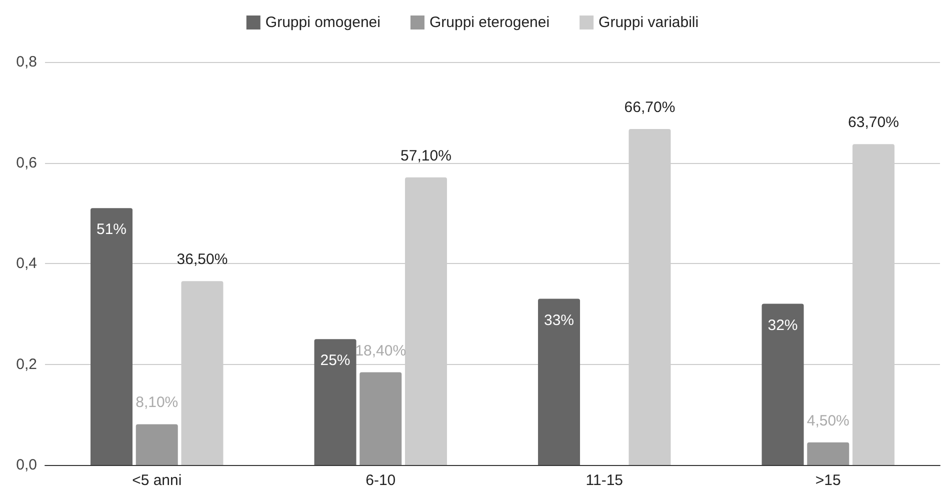  Describe the element at coordinates (381, 480) in the screenshot. I see `x-tick-label: 6-10` at that location.